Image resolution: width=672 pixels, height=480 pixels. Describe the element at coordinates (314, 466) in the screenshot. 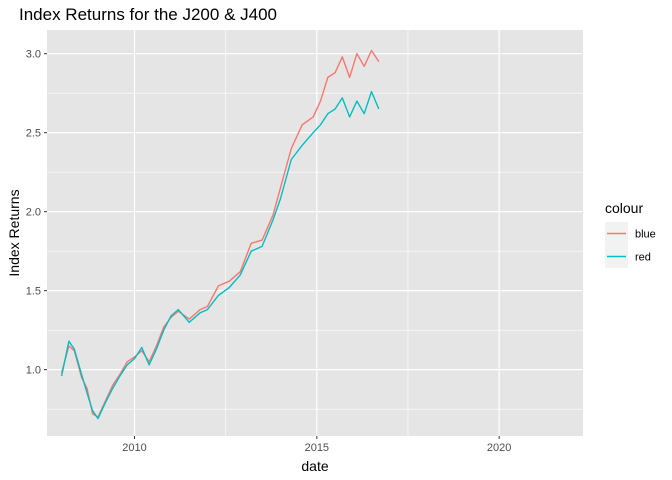

I see `x-axis-title: date` at that location.